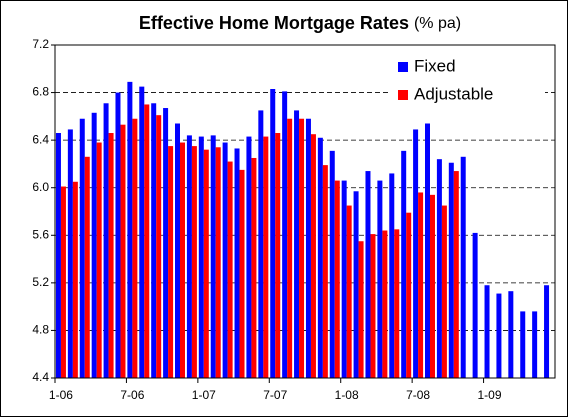  I want to click on y-tick-label: 6.0, so click(40, 187).